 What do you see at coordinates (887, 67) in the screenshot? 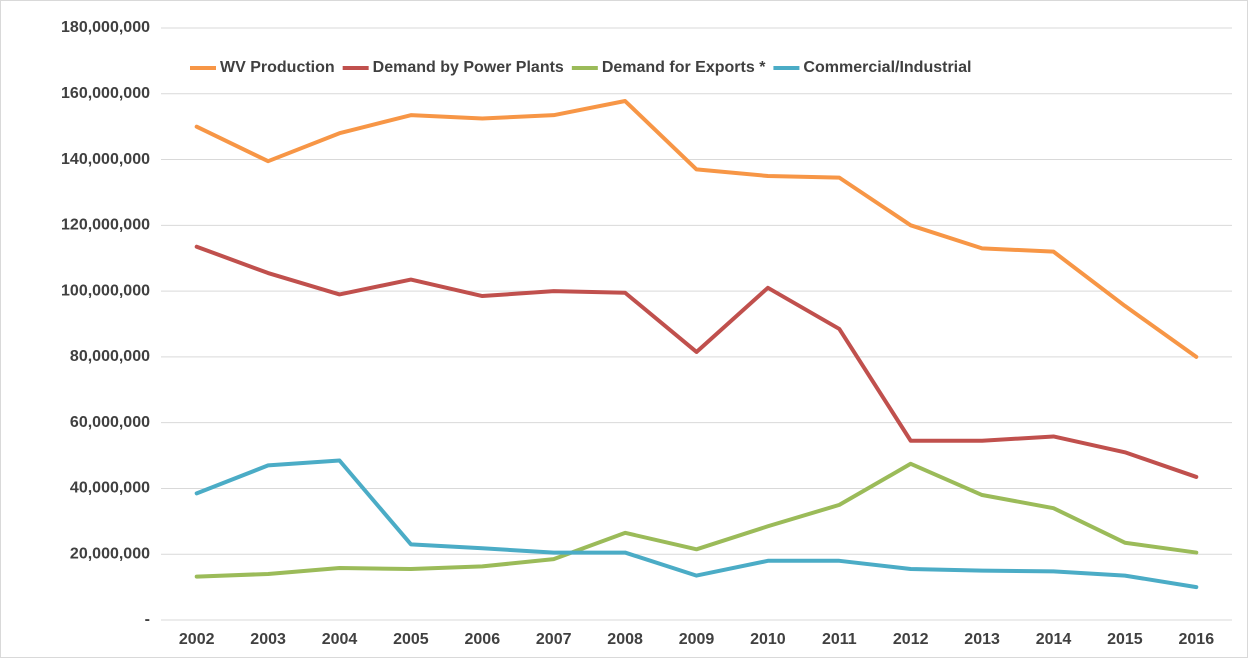
I see `legend-label: Commercial/Industrial` at bounding box center [887, 67].